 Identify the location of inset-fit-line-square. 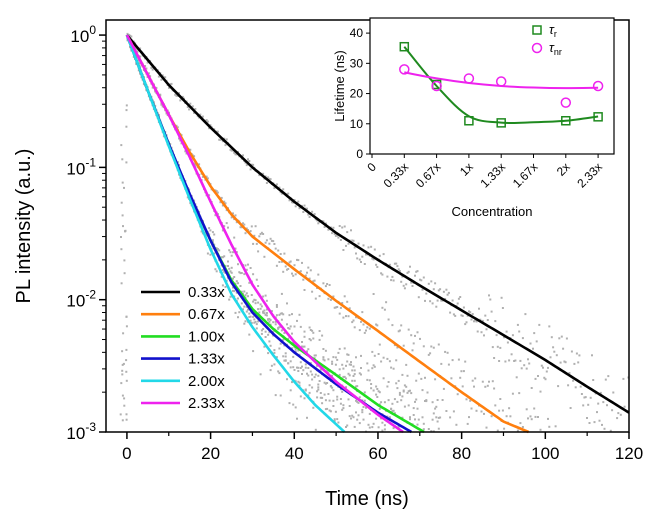
(501, 85).